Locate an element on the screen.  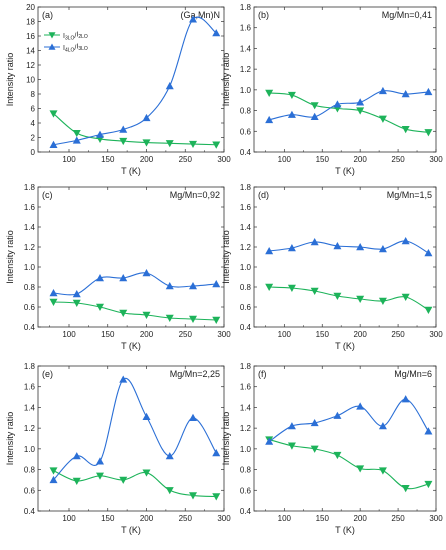
y-tick-label: 16 is located at coordinates (30, 36).